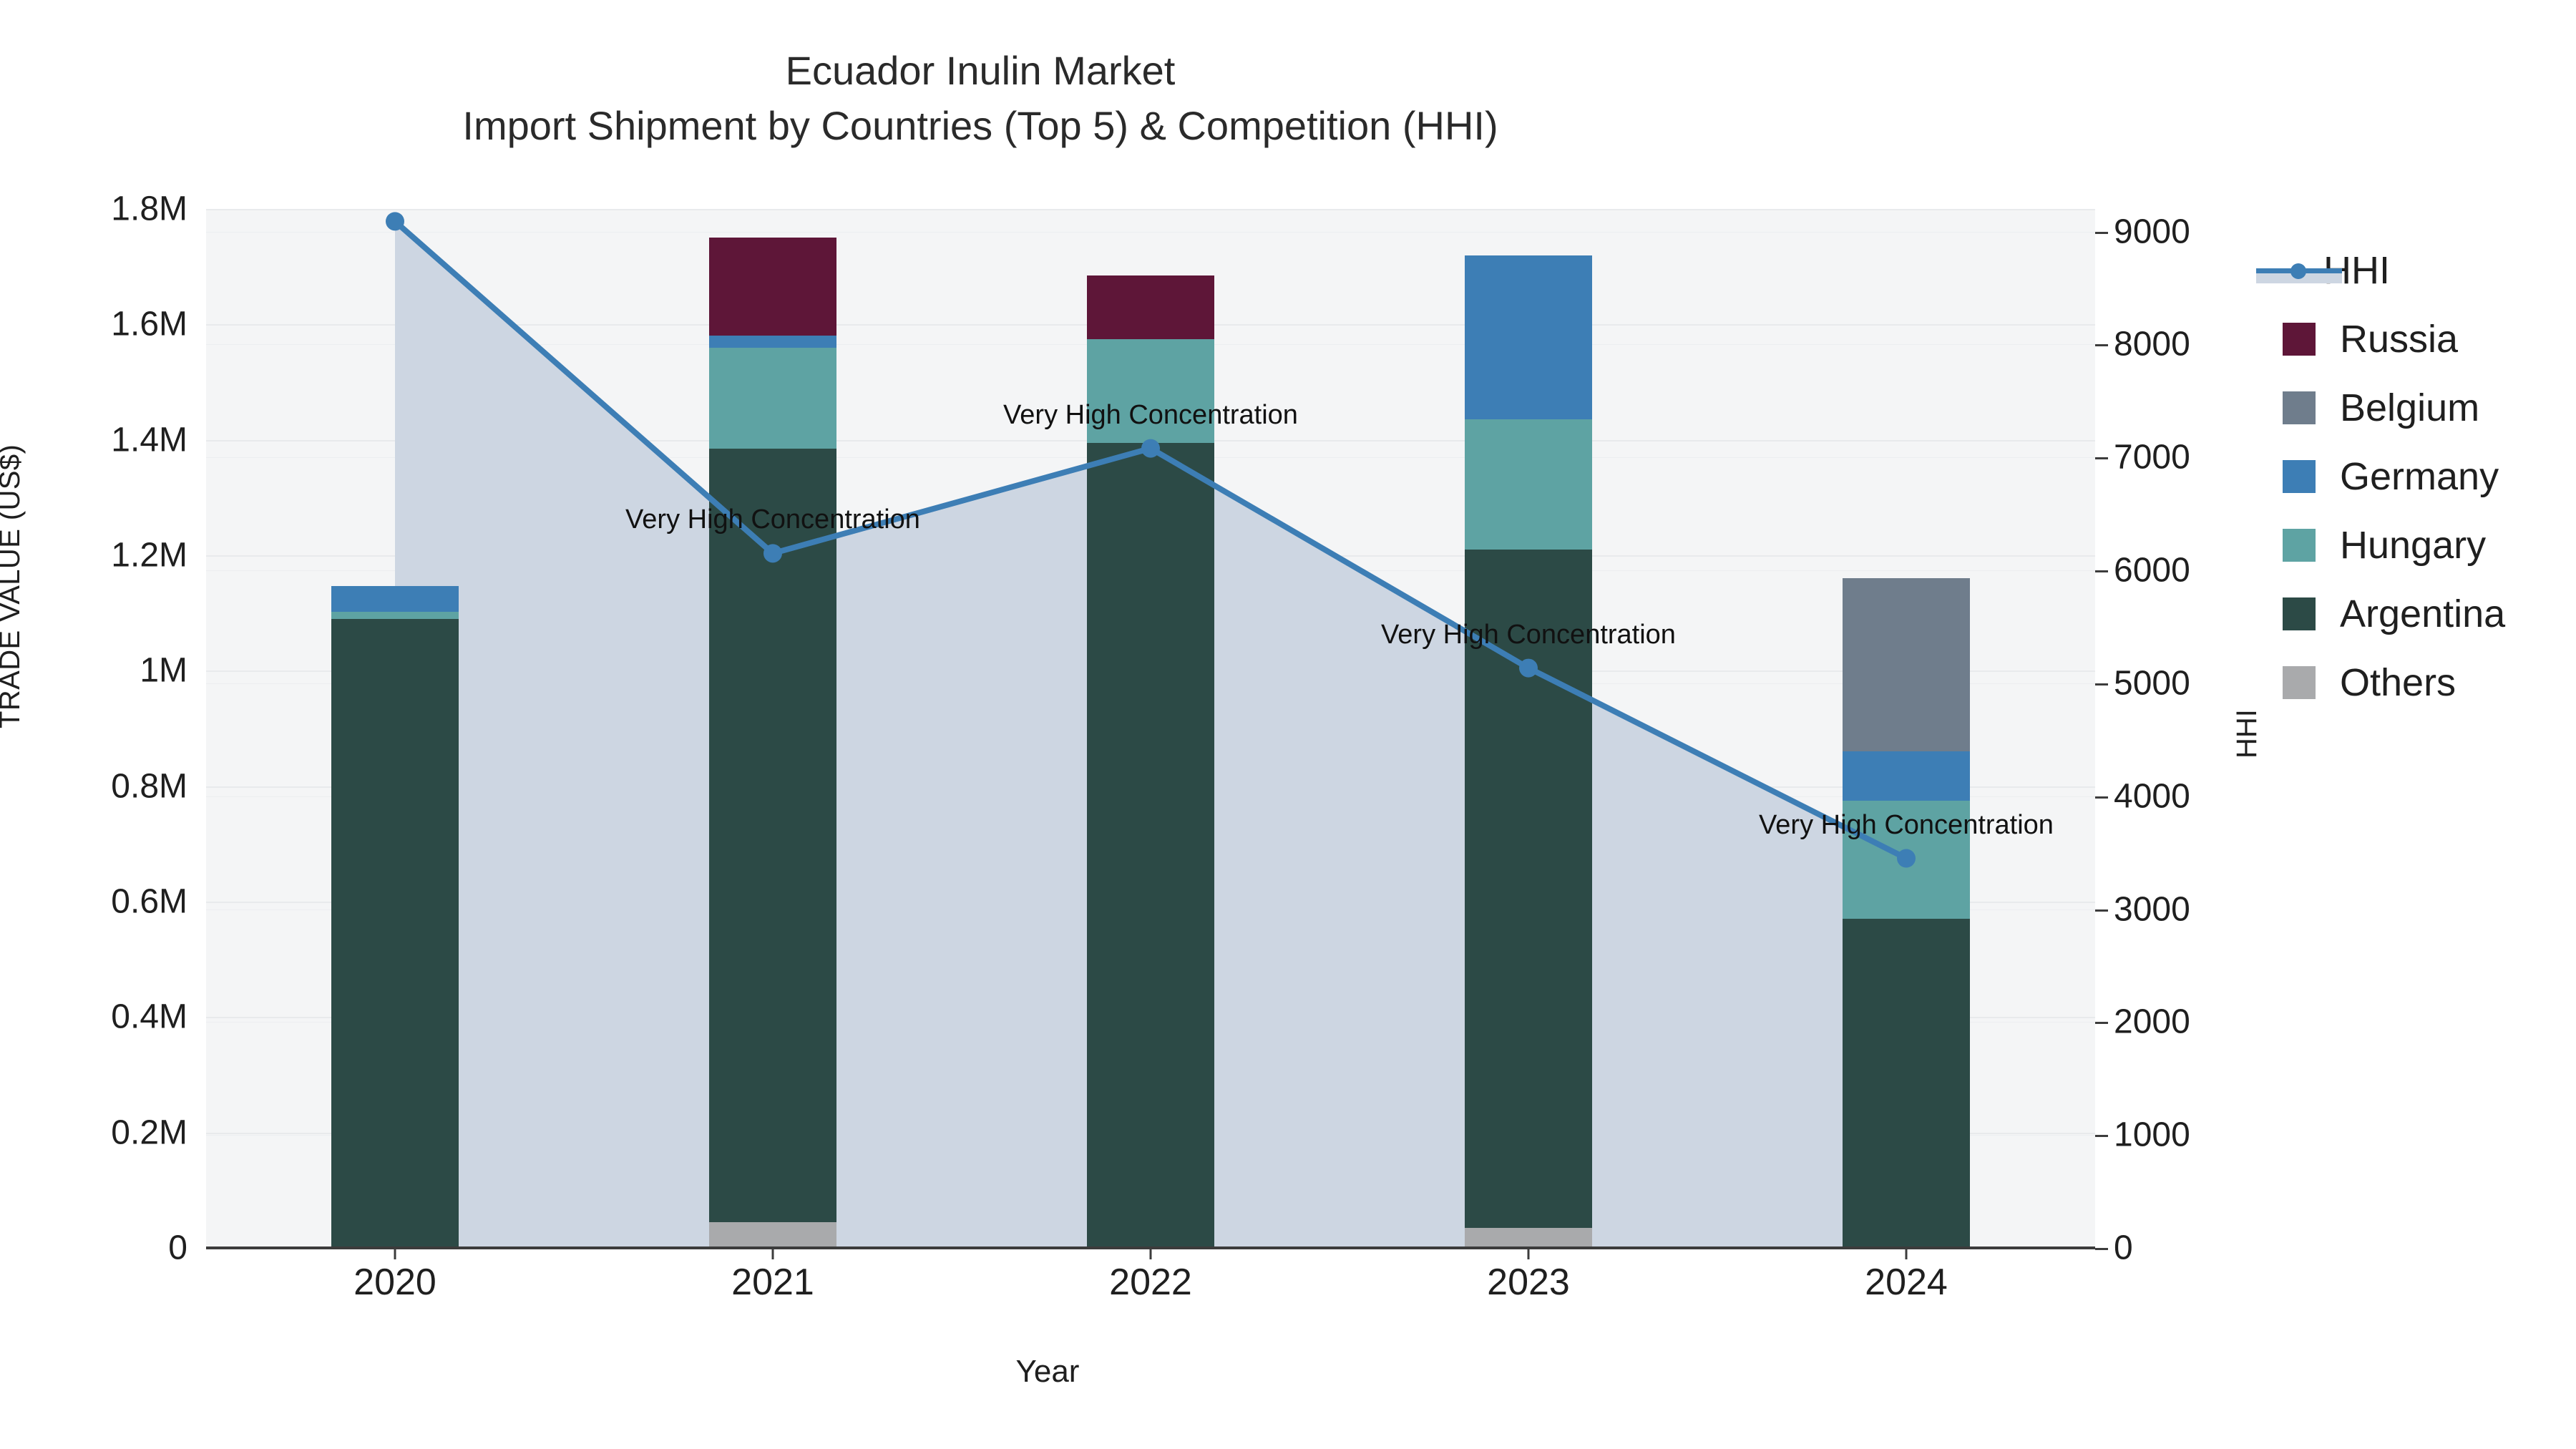 The image size is (2576, 1449). Describe the element at coordinates (2416, 270) in the screenshot. I see `legend-item-hhi: HHI` at that location.